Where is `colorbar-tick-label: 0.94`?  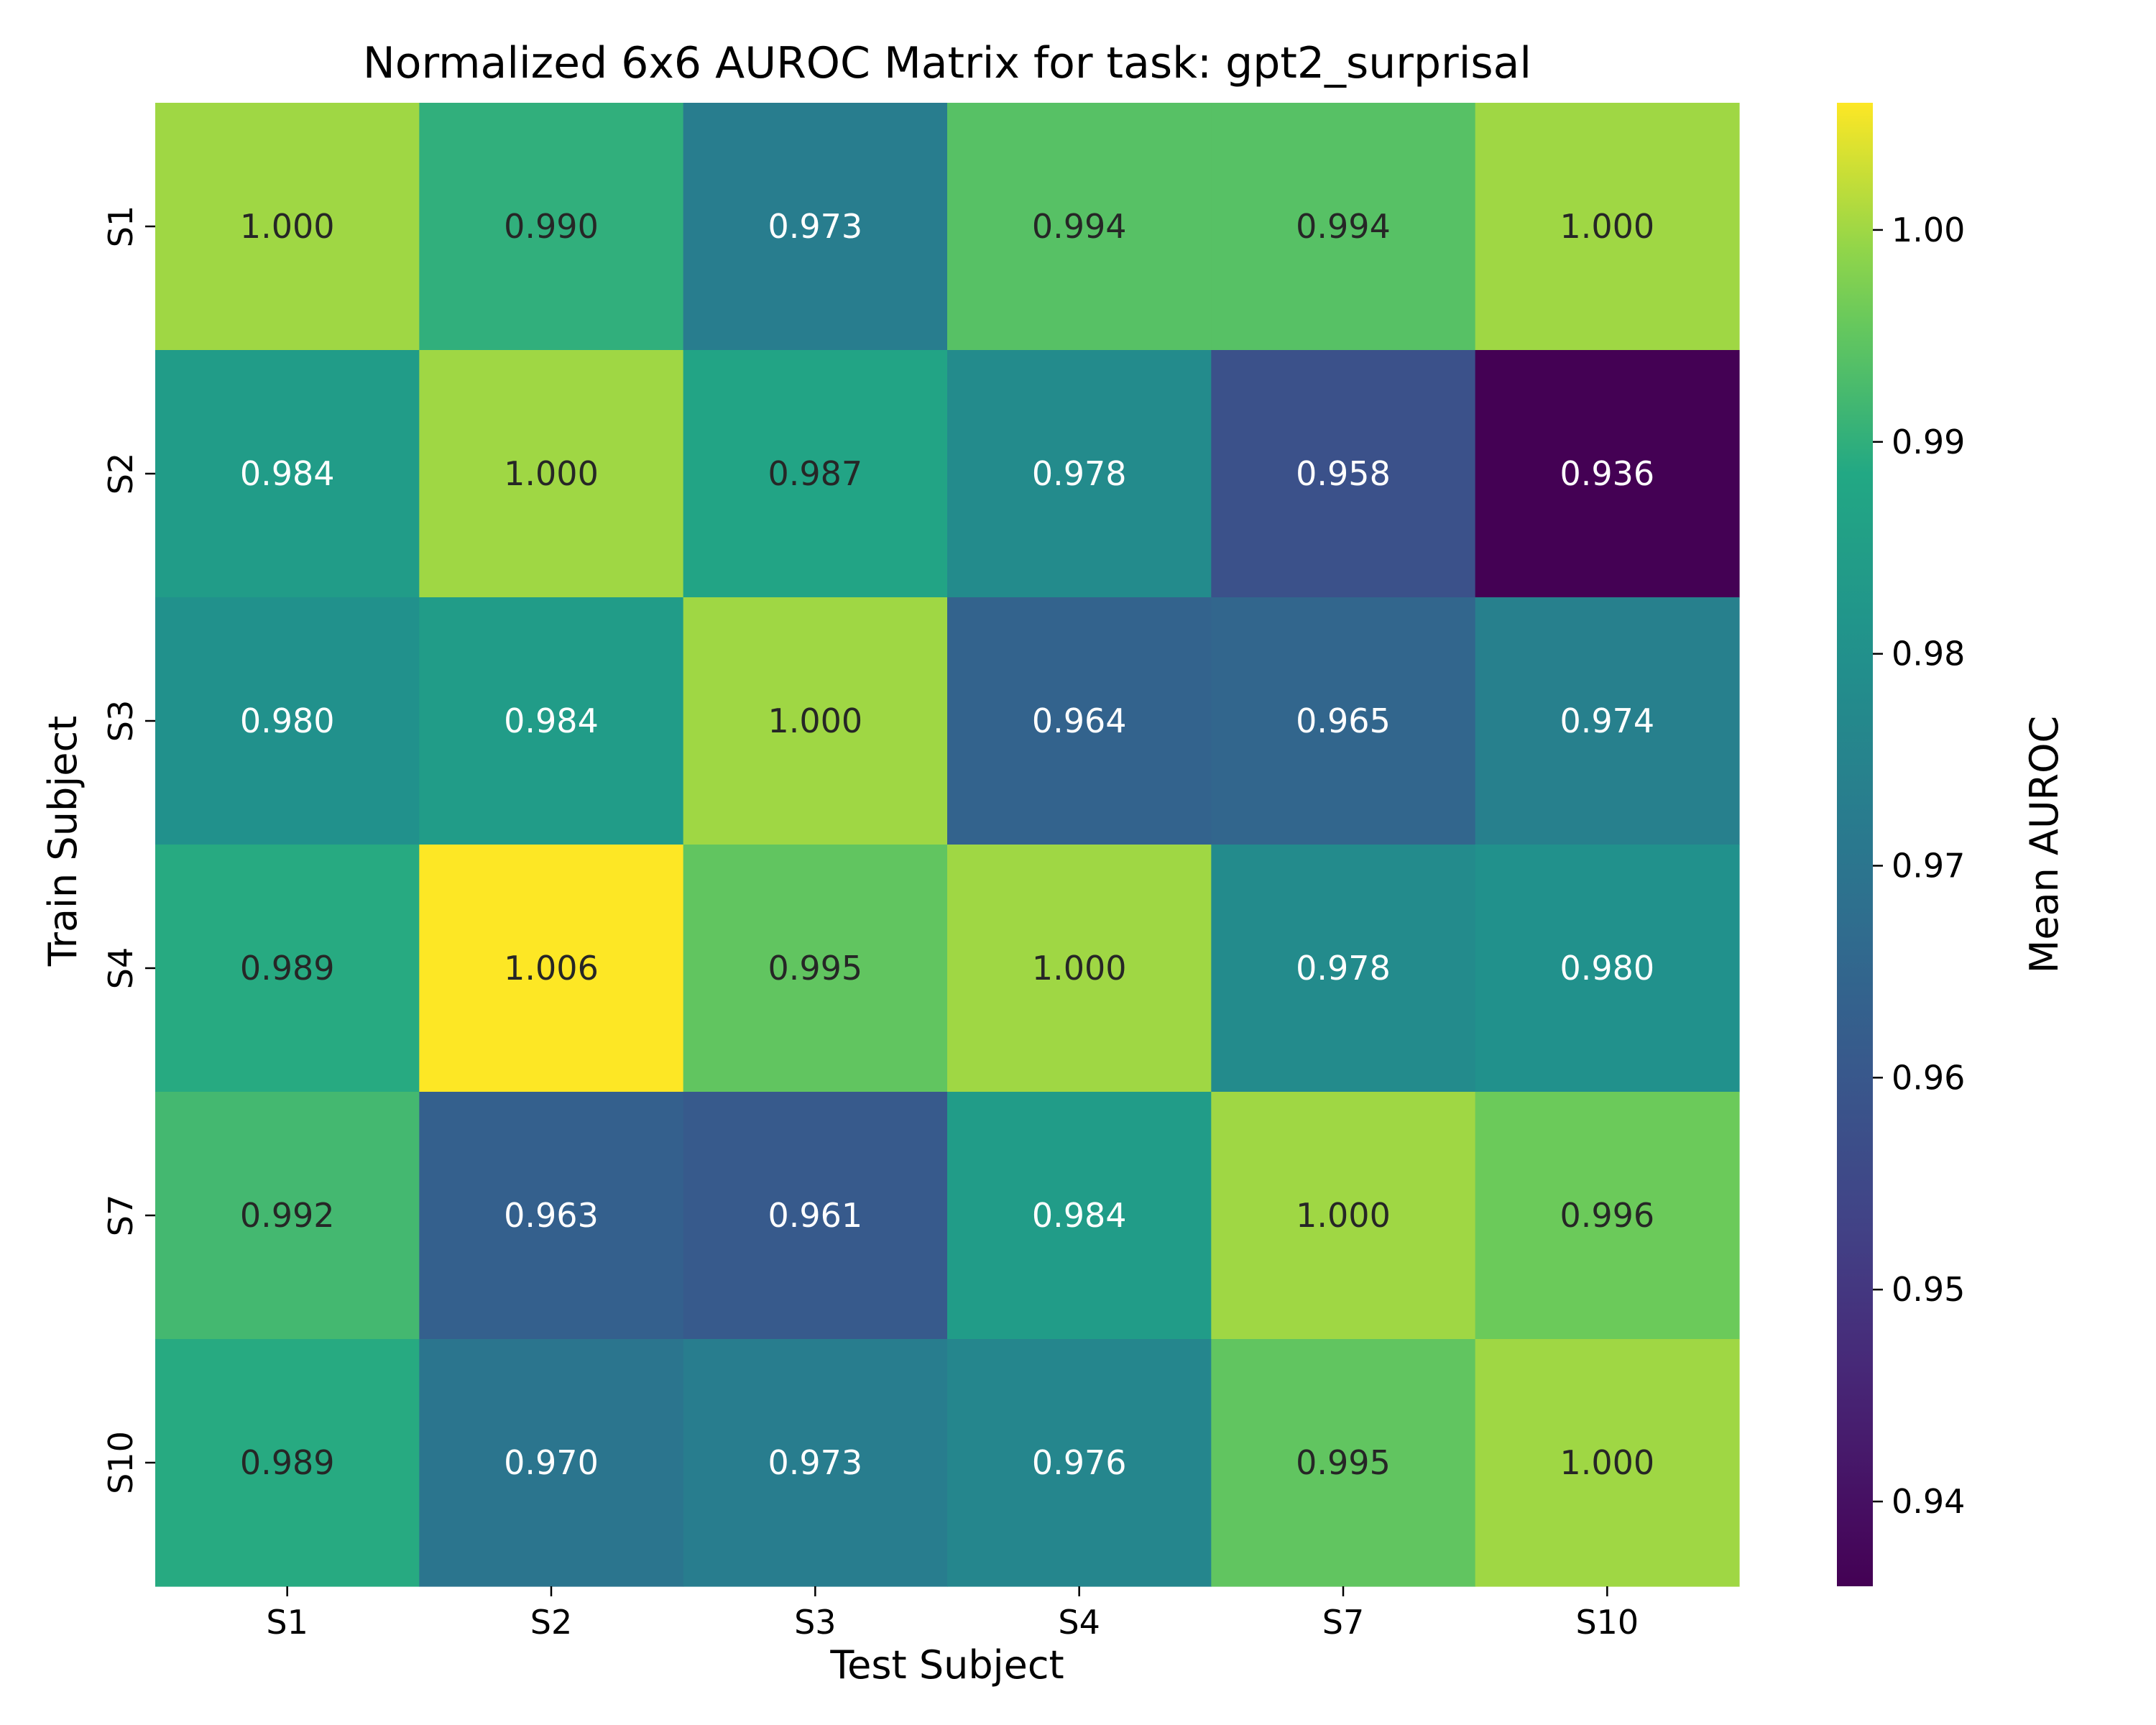 colorbar-tick-label: 0.94 is located at coordinates (1929, 1501).